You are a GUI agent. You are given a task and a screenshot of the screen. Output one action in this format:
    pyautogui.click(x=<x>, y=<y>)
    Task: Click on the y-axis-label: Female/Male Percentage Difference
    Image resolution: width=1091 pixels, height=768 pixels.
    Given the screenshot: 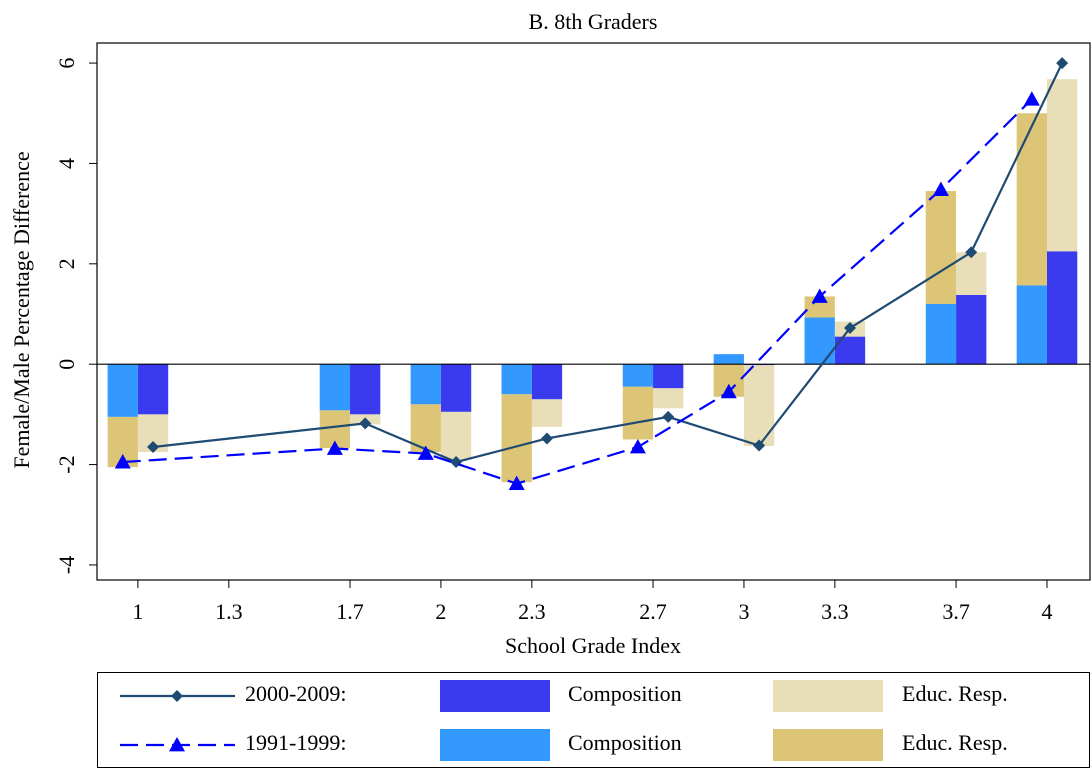 What is the action you would take?
    pyautogui.click(x=21, y=309)
    